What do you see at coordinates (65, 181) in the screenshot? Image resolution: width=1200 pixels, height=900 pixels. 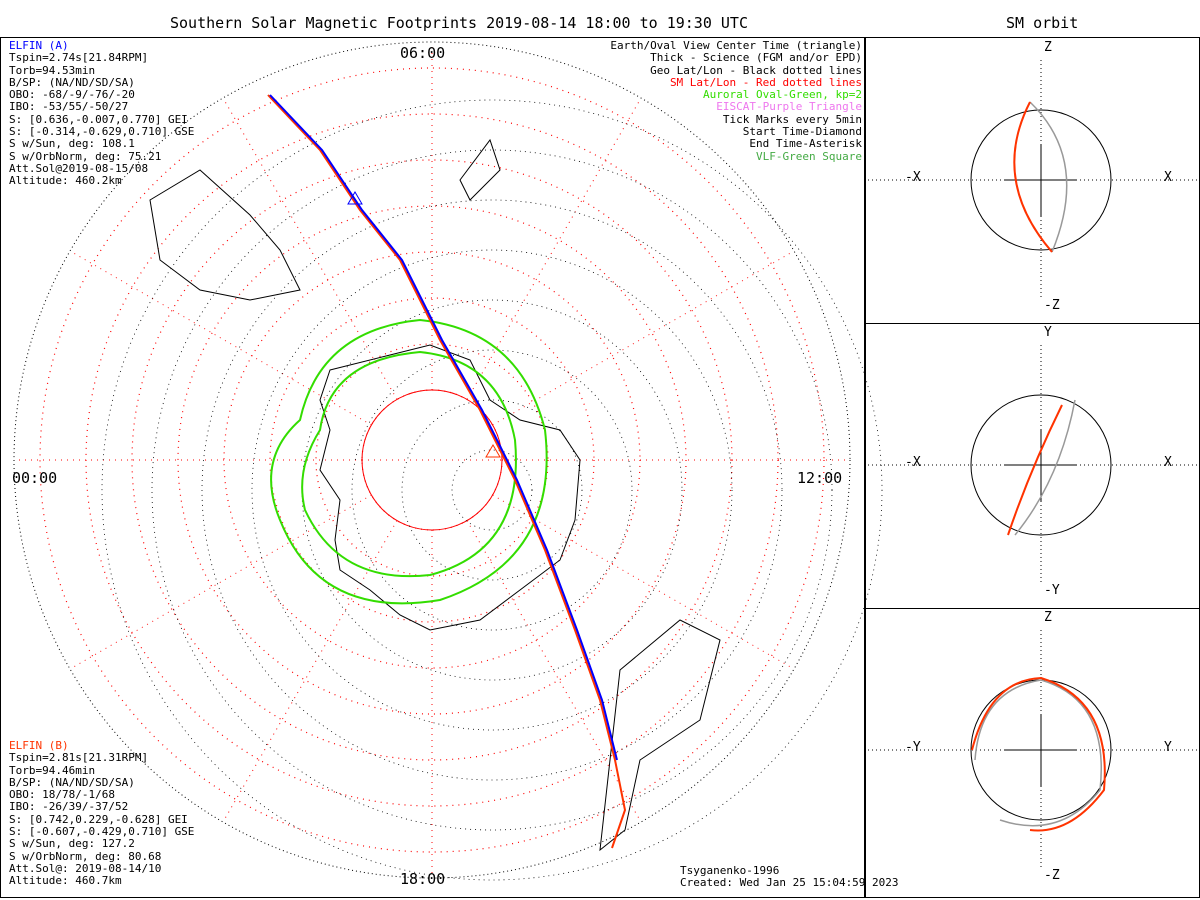 I see `elfin-a-info-line: Altitude: 460.2km` at bounding box center [65, 181].